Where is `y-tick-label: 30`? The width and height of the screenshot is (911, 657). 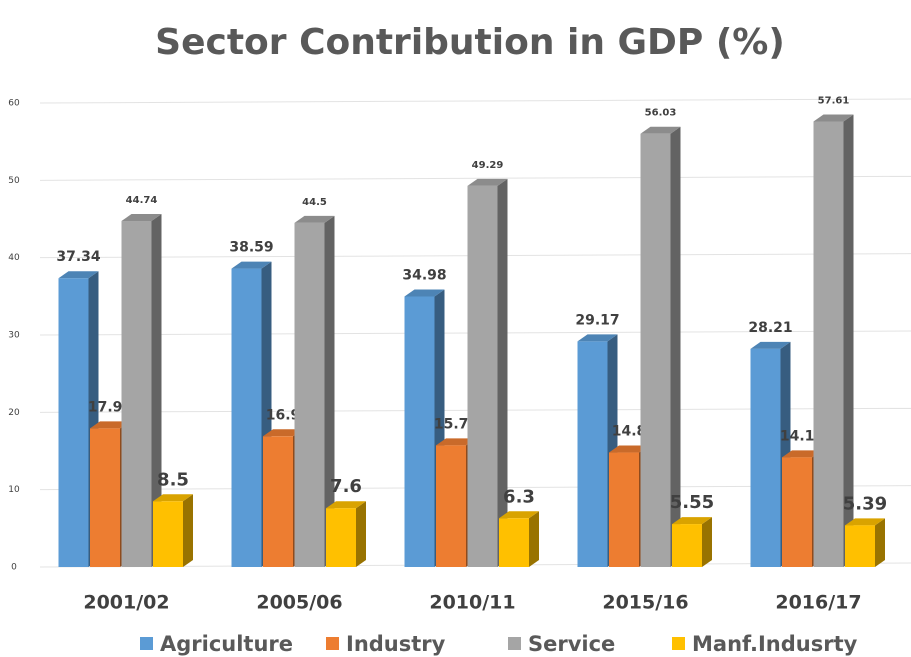 y-tick-label: 30 is located at coordinates (14, 336).